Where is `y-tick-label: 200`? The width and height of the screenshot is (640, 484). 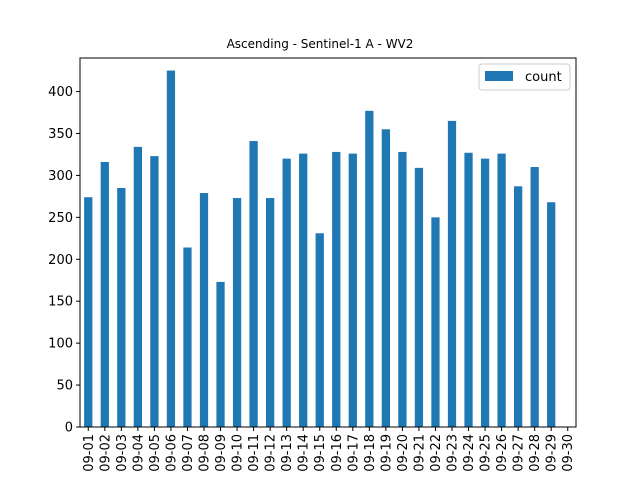
y-tick-label: 200 is located at coordinates (60, 260).